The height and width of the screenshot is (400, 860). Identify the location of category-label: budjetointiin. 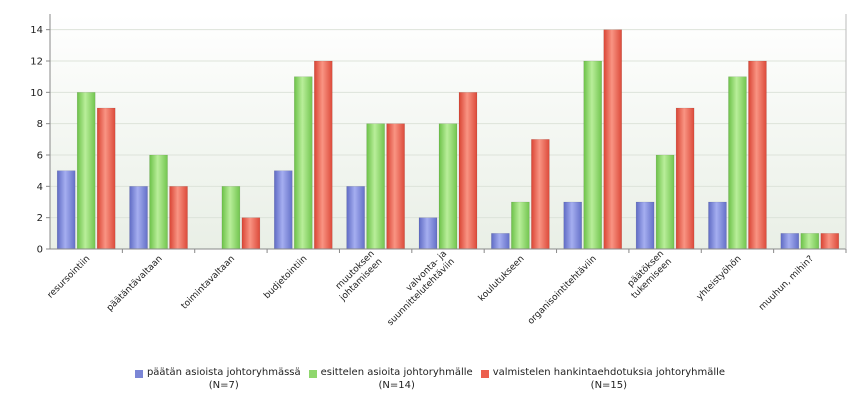
(285, 277).